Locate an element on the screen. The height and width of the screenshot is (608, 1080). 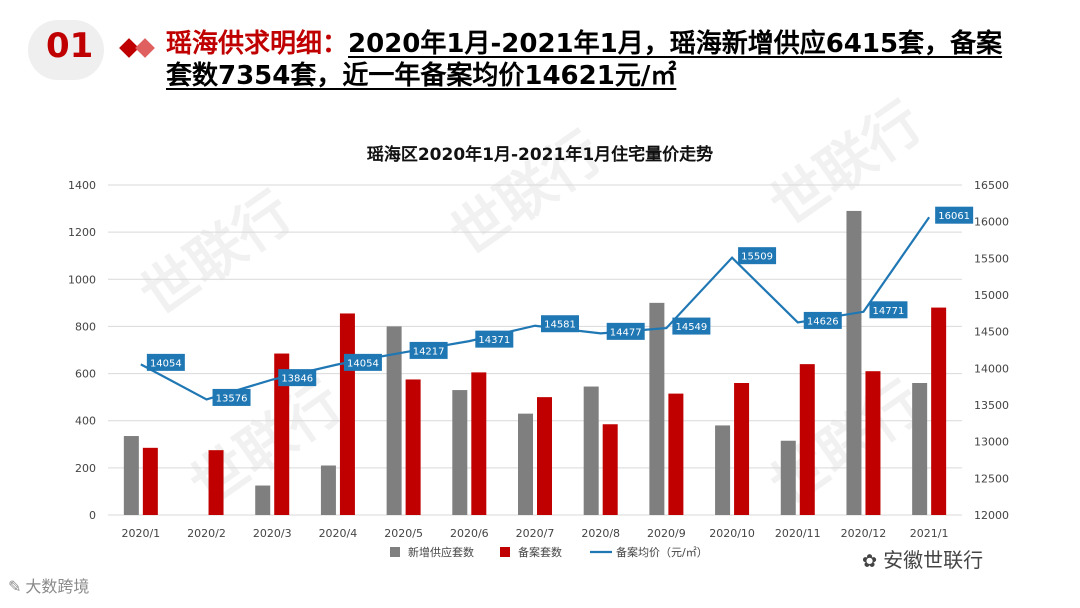
x-tick-label: 2020/1 is located at coordinates (140, 533).